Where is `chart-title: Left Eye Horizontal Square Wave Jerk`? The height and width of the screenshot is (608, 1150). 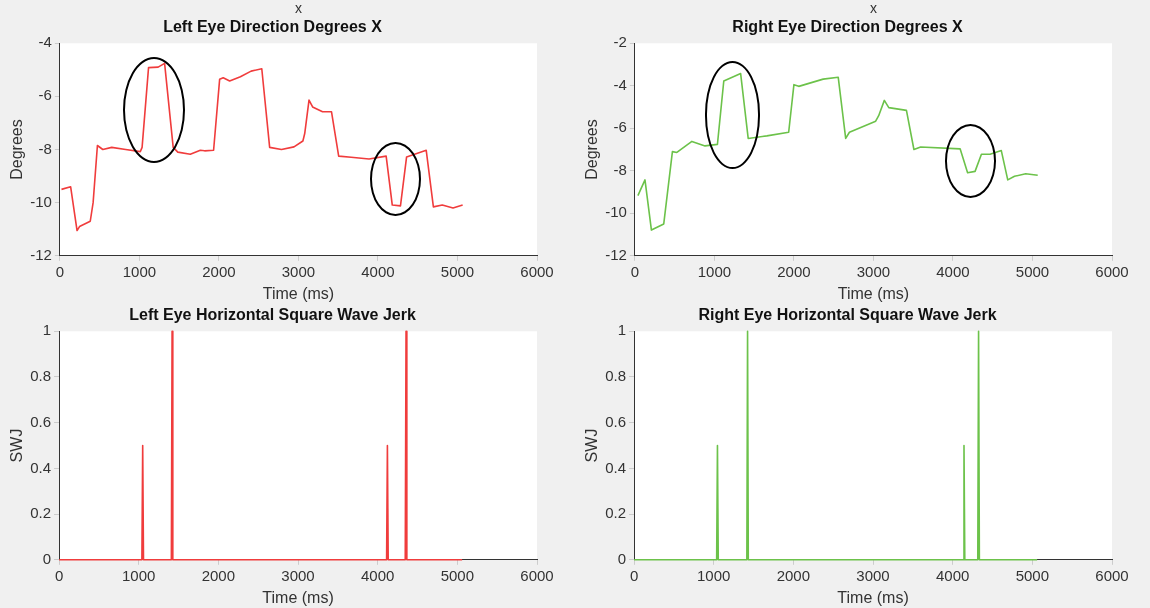
chart-title: Left Eye Horizontal Square Wave Jerk is located at coordinates (272, 315).